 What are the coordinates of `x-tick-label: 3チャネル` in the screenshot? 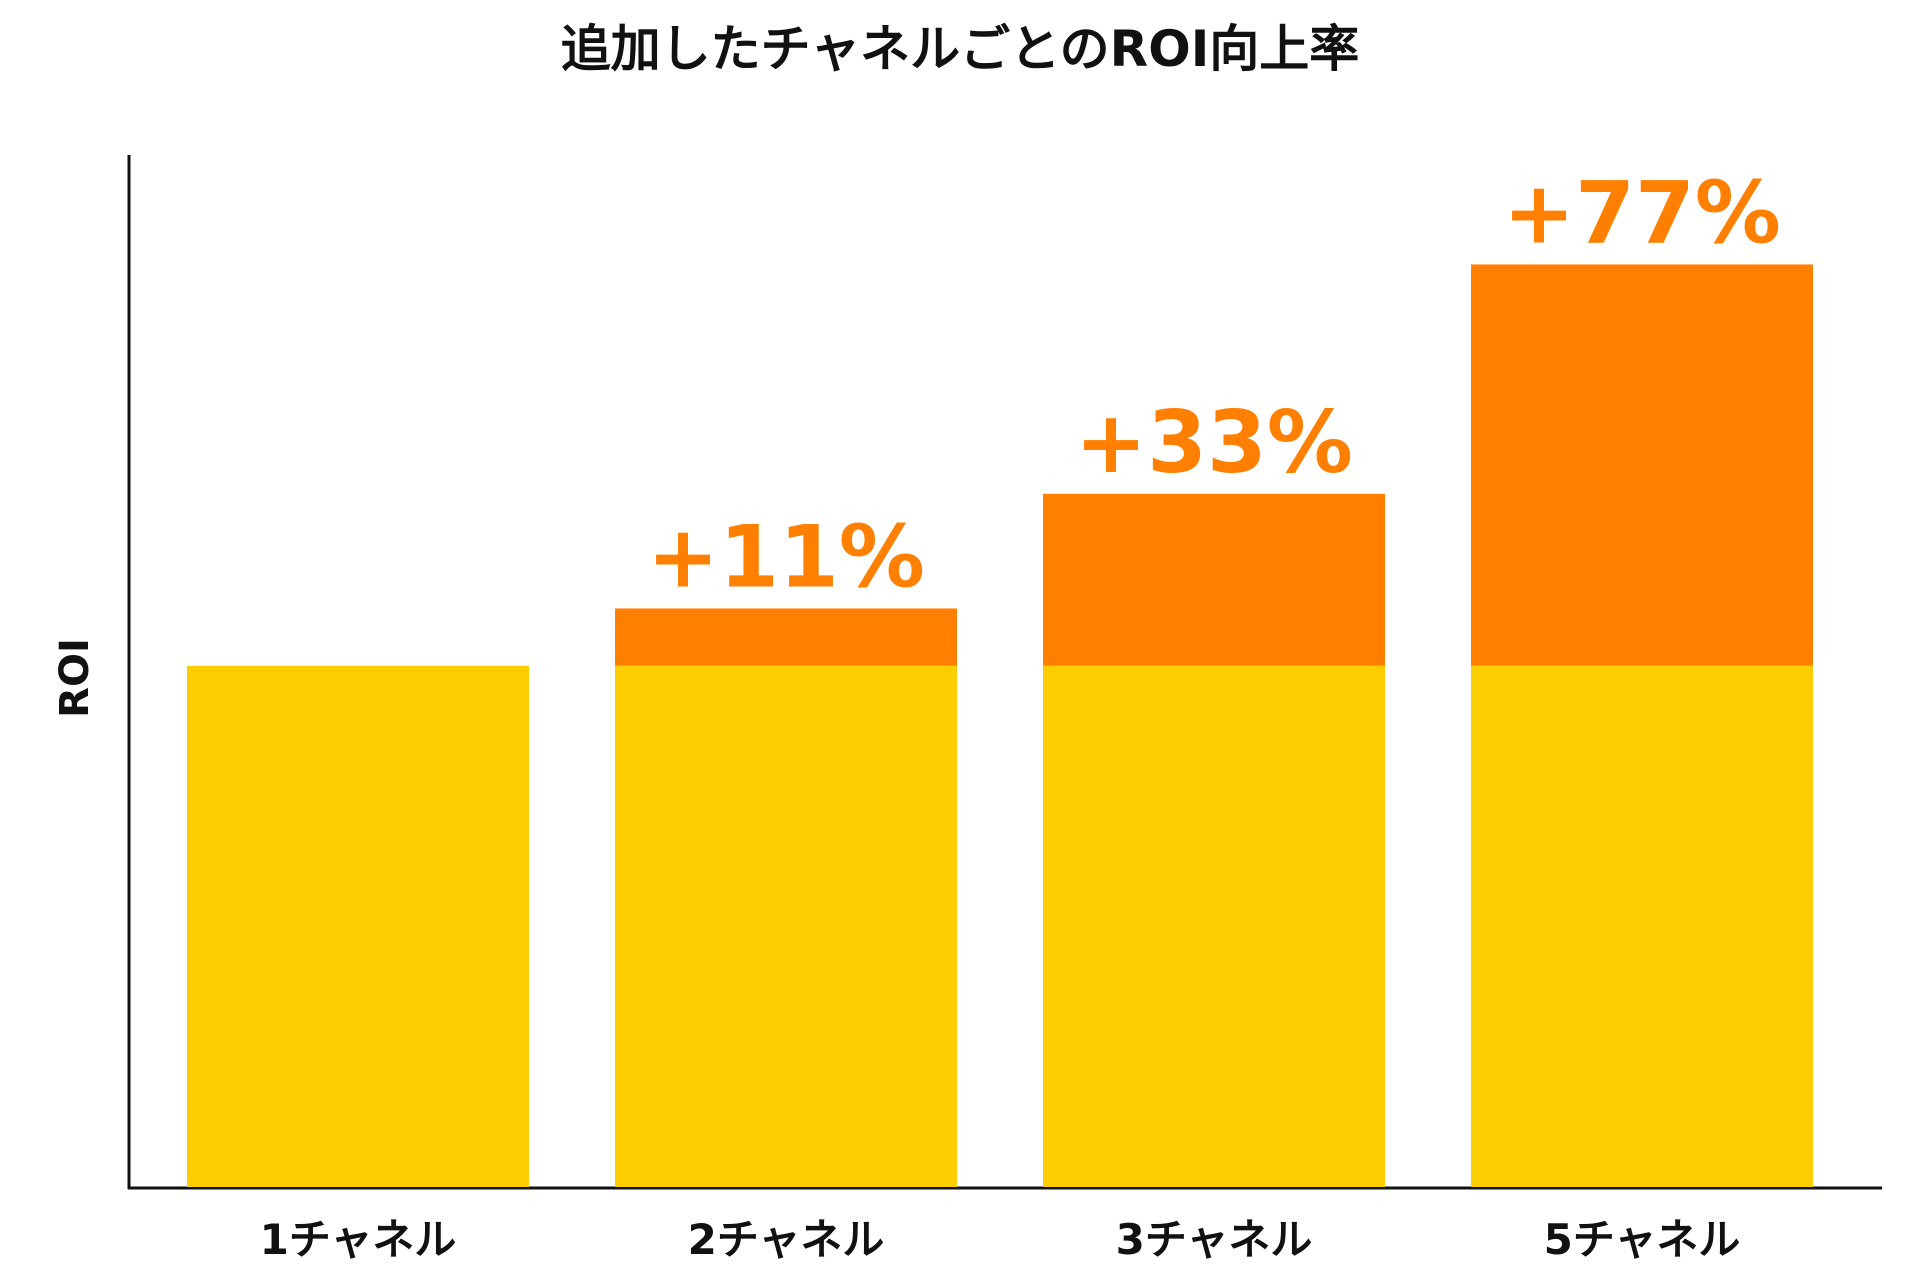 It's located at (1214, 1239).